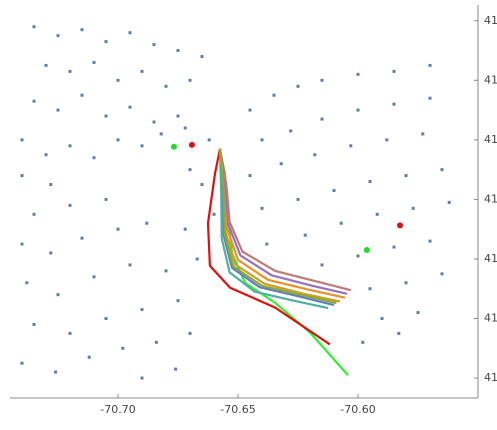 This screenshot has width=497, height=430. I want to click on y-tick-label: 41.48, so click(490, 258).